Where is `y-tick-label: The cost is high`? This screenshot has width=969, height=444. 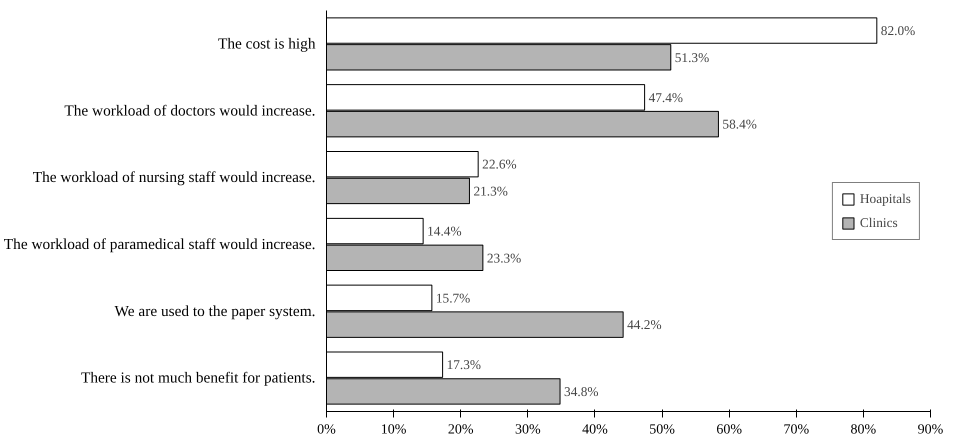 y-tick-label: The cost is high is located at coordinates (267, 43).